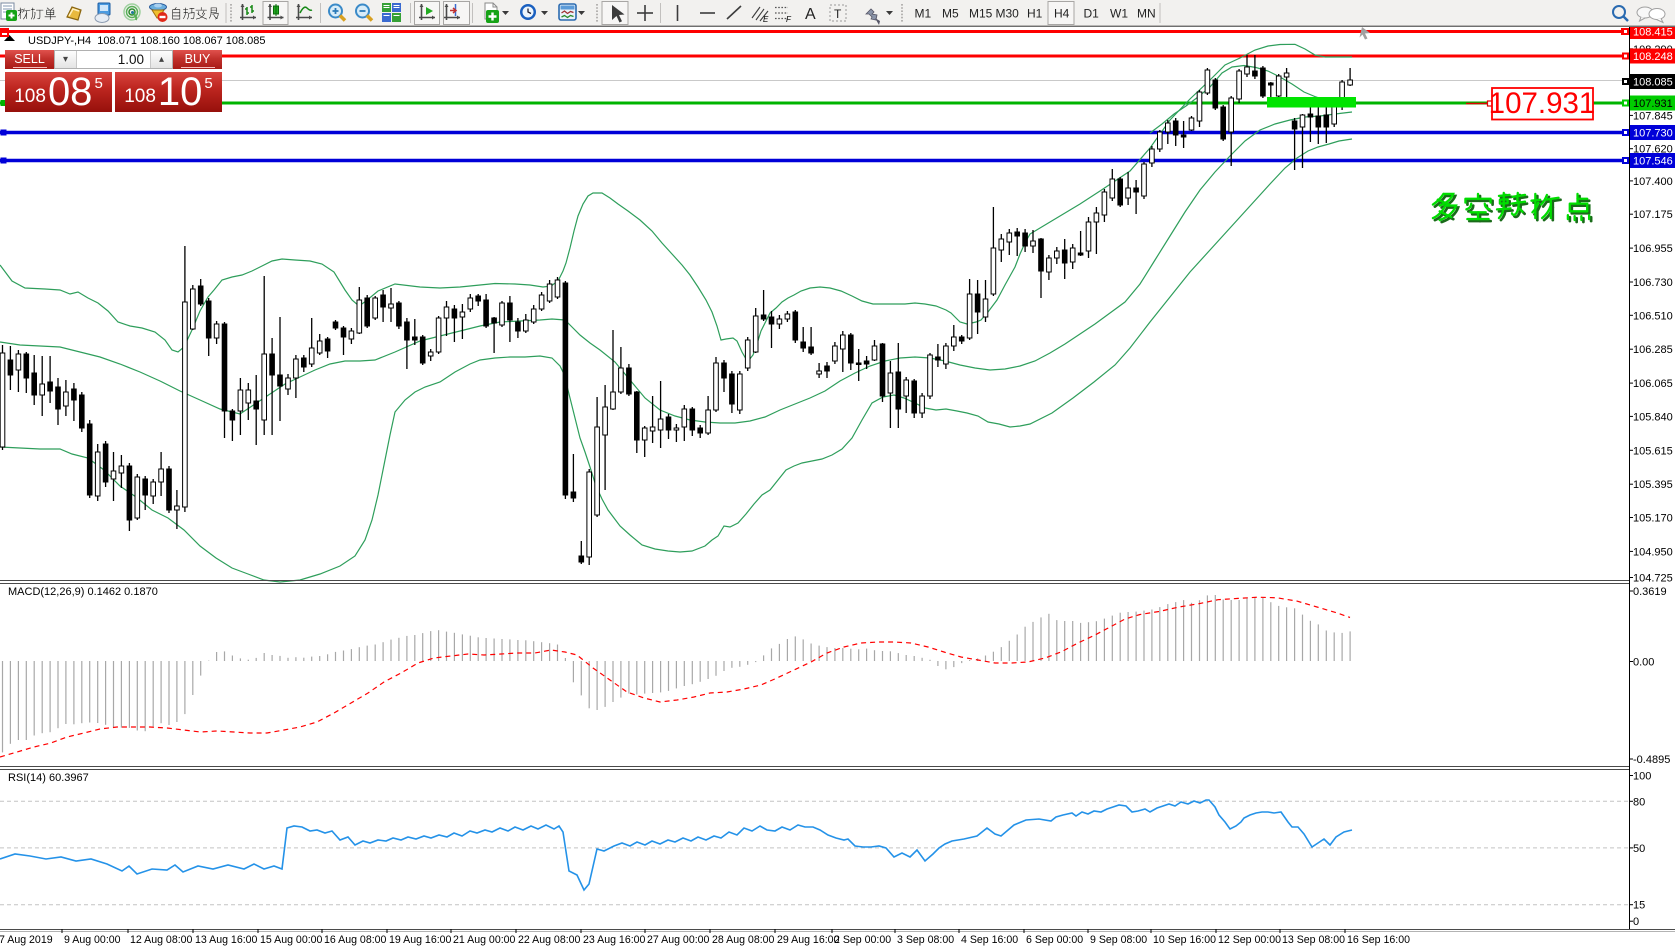  Describe the element at coordinates (862, 940) in the screenshot. I see `svg-text: 2 Sep 00:00` at that location.